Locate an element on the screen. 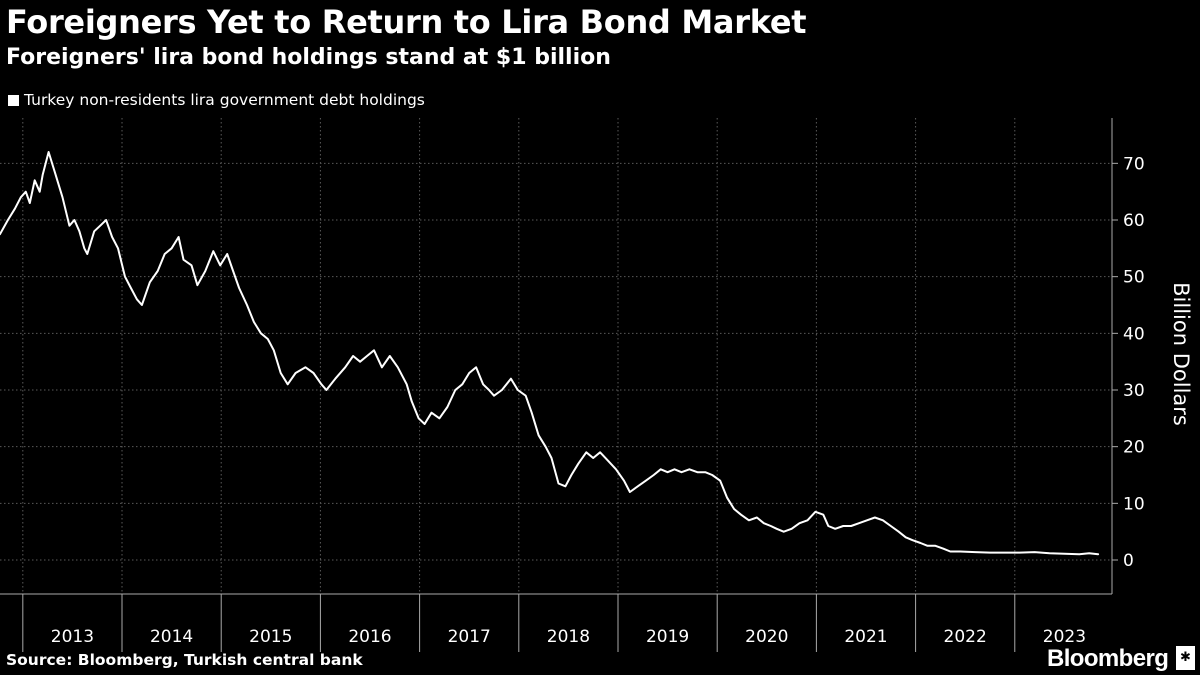  bloomberg-badge-icon: ✱ is located at coordinates (1185, 658).